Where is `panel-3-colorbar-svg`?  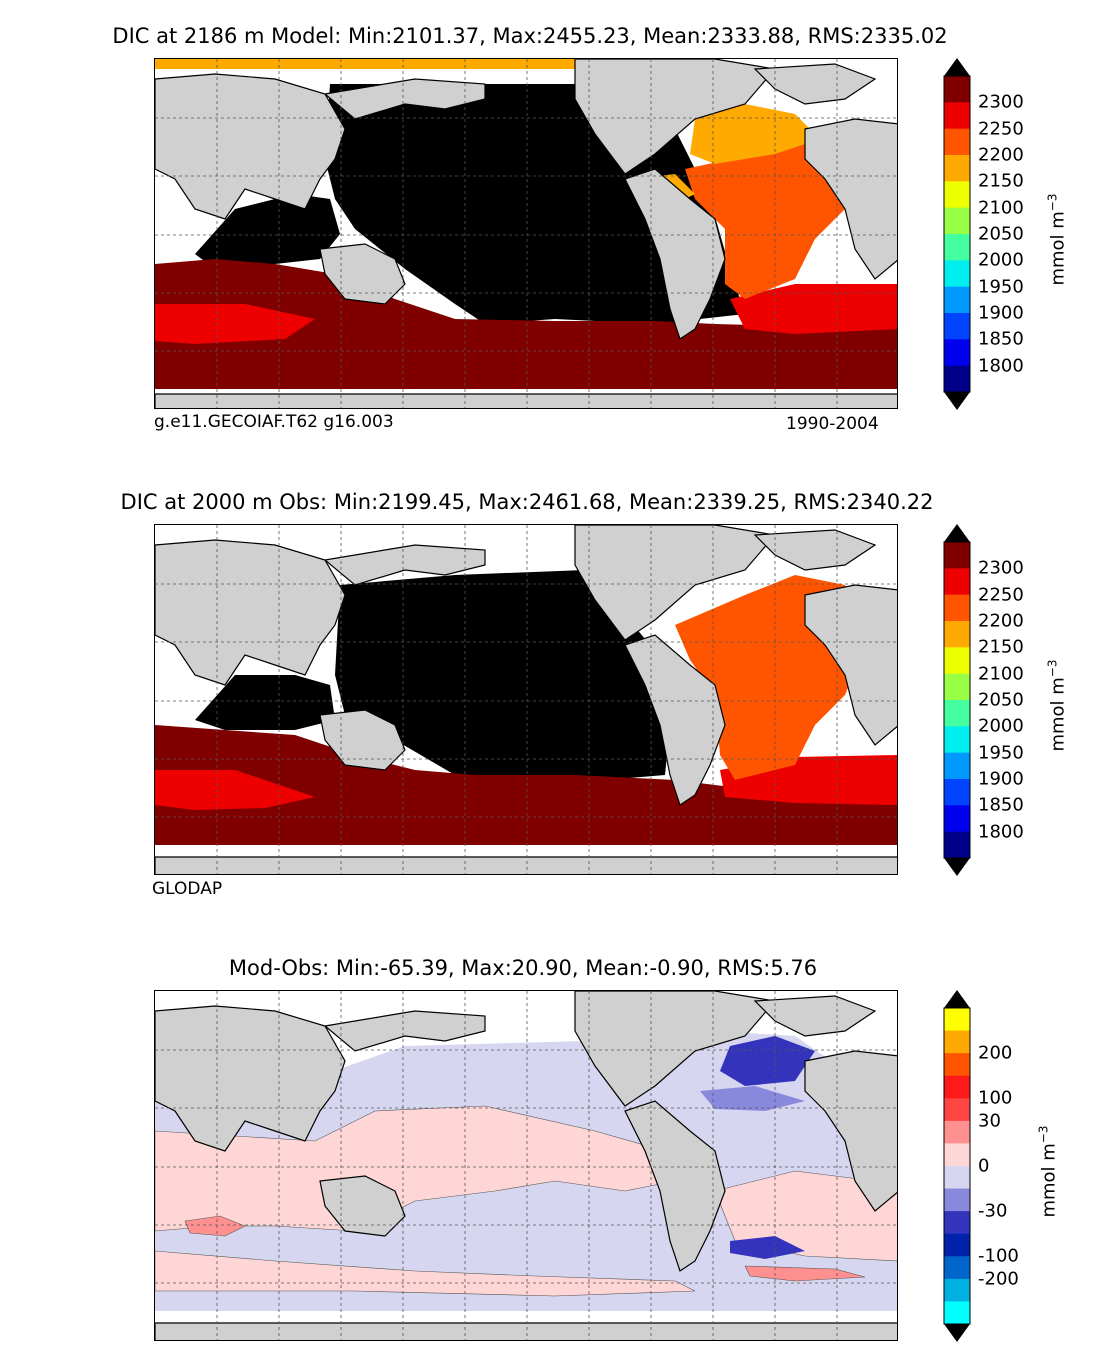
panel-3-colorbar-svg is located at coordinates (957, 1166).